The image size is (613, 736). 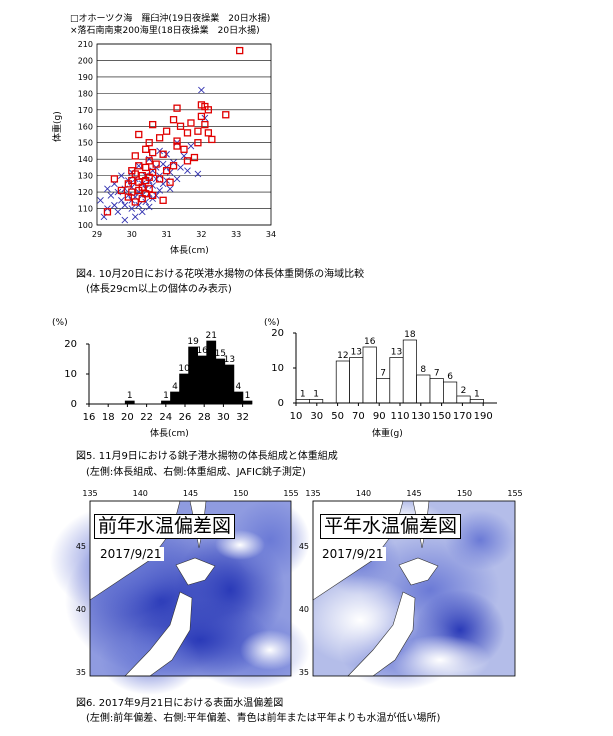 What do you see at coordinates (185, 417) in the screenshot?
I see `x-tick-label: 26` at bounding box center [185, 417].